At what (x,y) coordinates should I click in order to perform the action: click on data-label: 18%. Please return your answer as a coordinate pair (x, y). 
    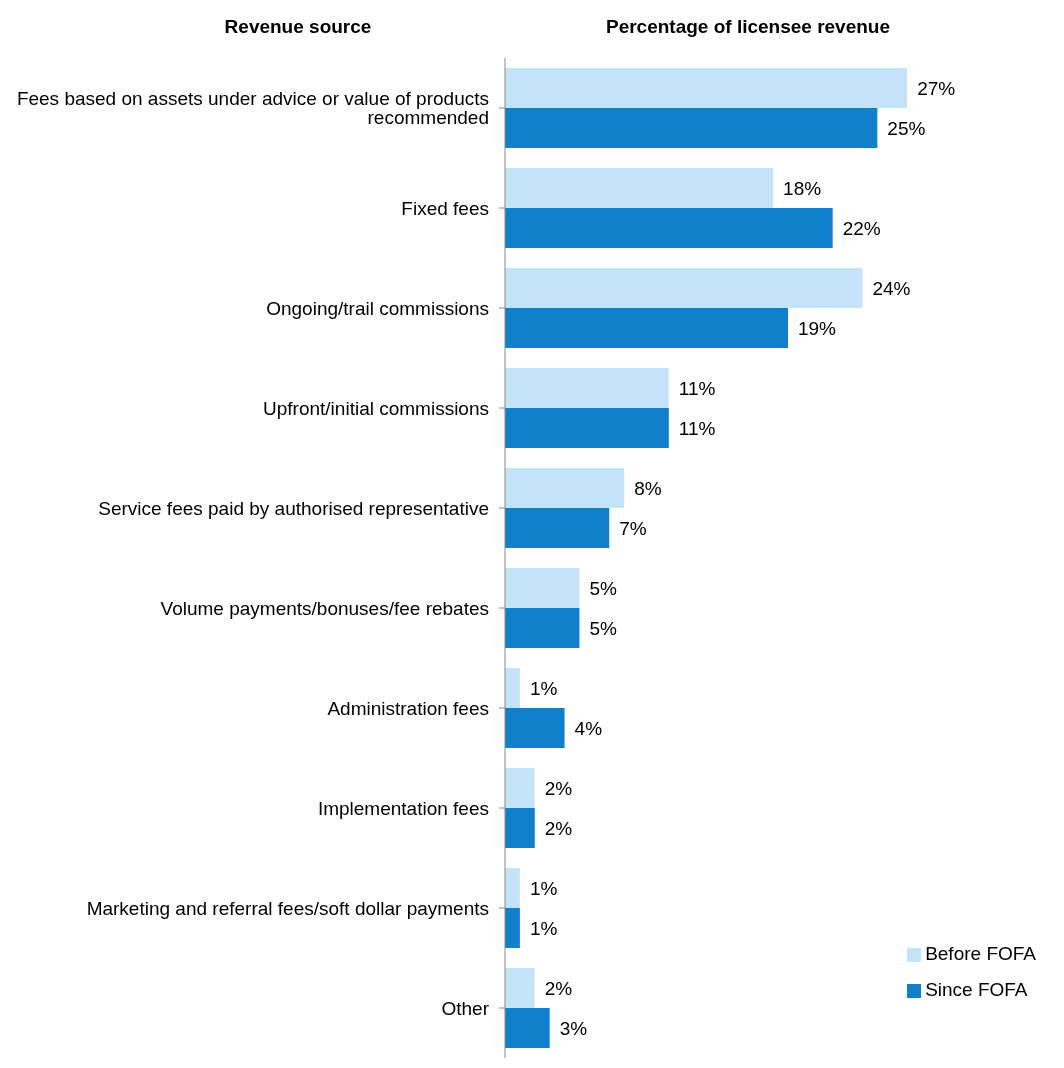
    Looking at the image, I should click on (802, 188).